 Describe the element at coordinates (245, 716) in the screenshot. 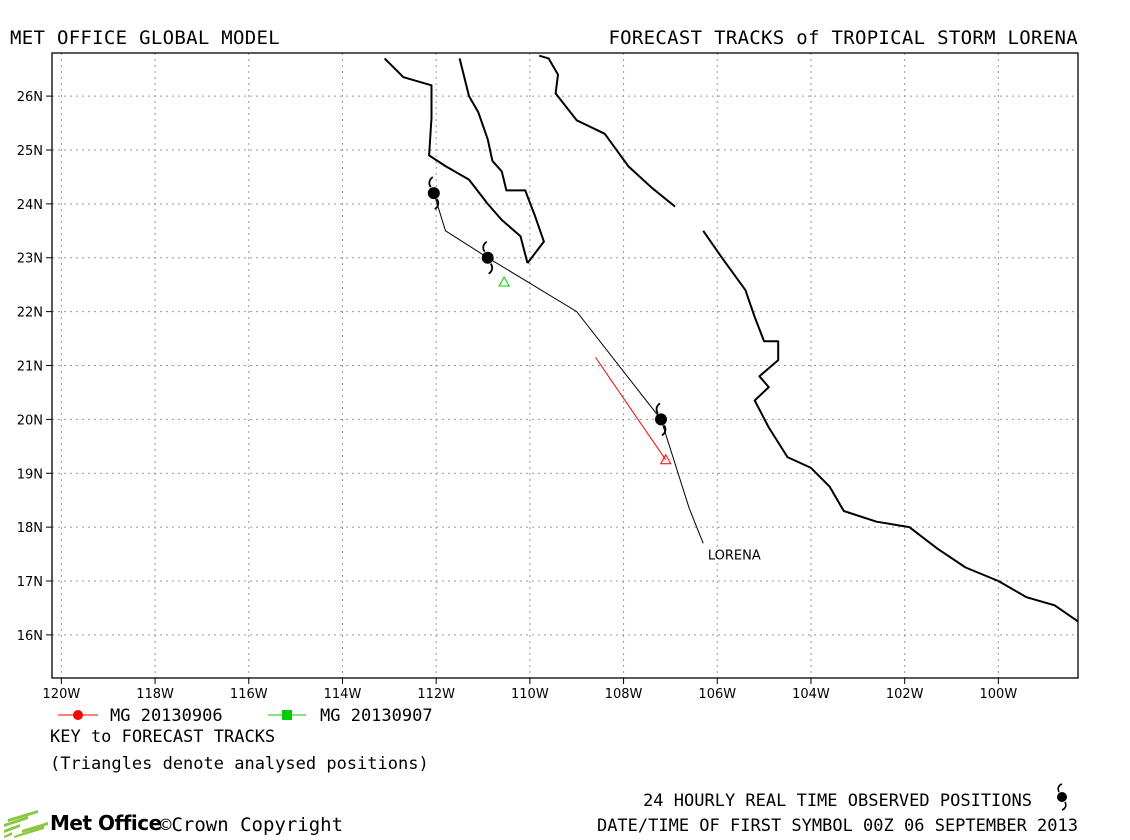

I see `legend: MG 20130906 MG 20130907` at that location.